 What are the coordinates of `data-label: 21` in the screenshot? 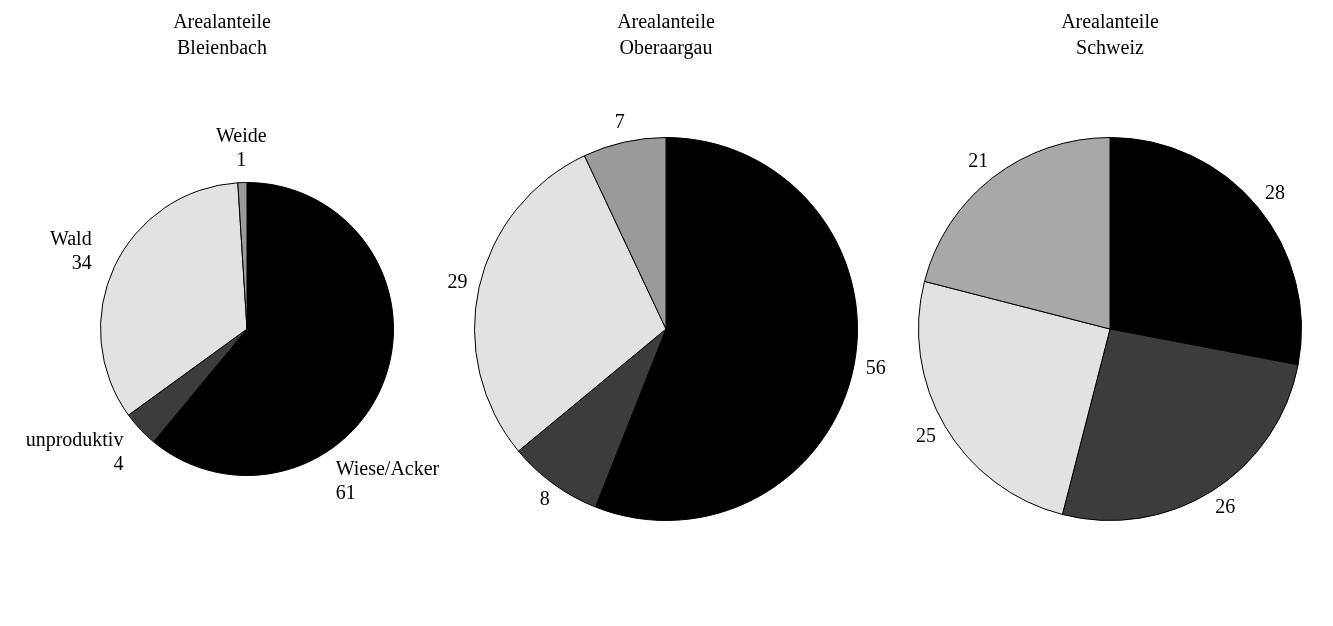 It's located at (978, 160).